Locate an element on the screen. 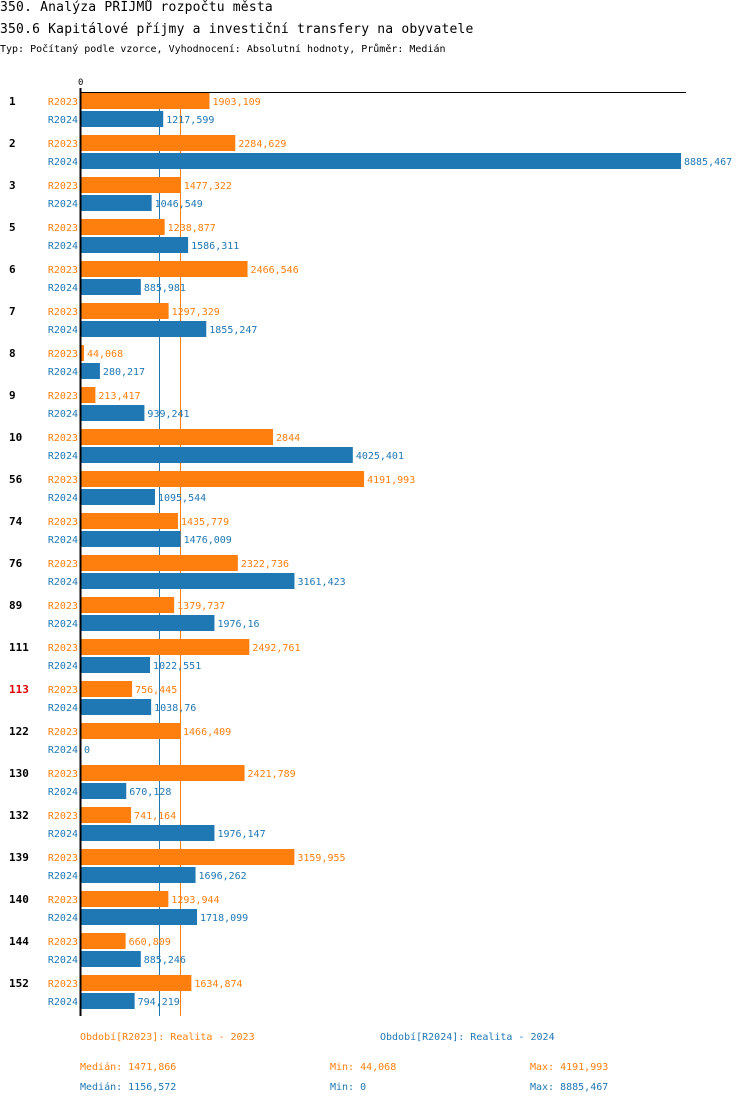  category-label: 2 is located at coordinates (12, 143).